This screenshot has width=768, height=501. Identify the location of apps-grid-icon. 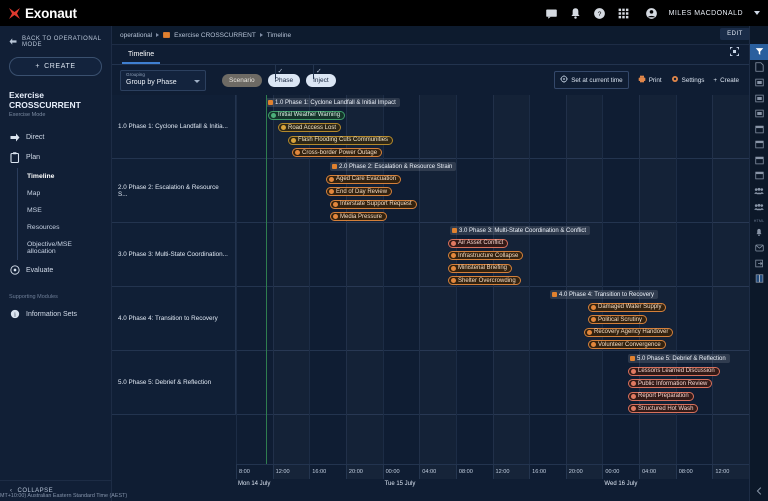
(623, 13).